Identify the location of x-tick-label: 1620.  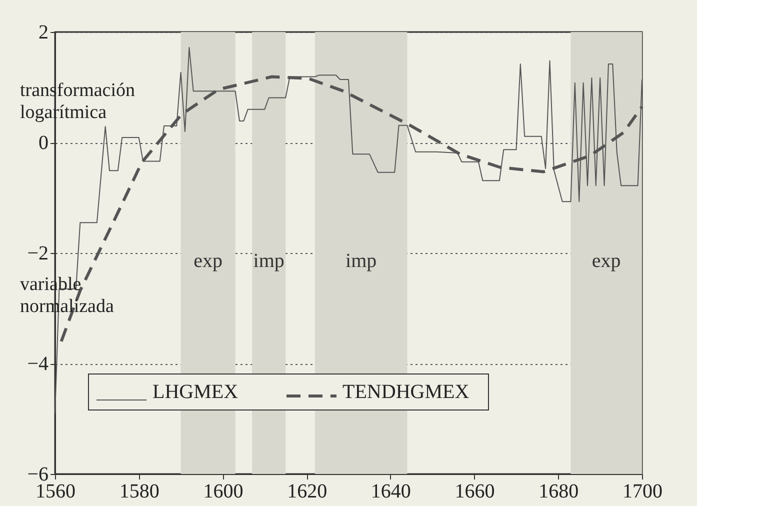
(307, 491).